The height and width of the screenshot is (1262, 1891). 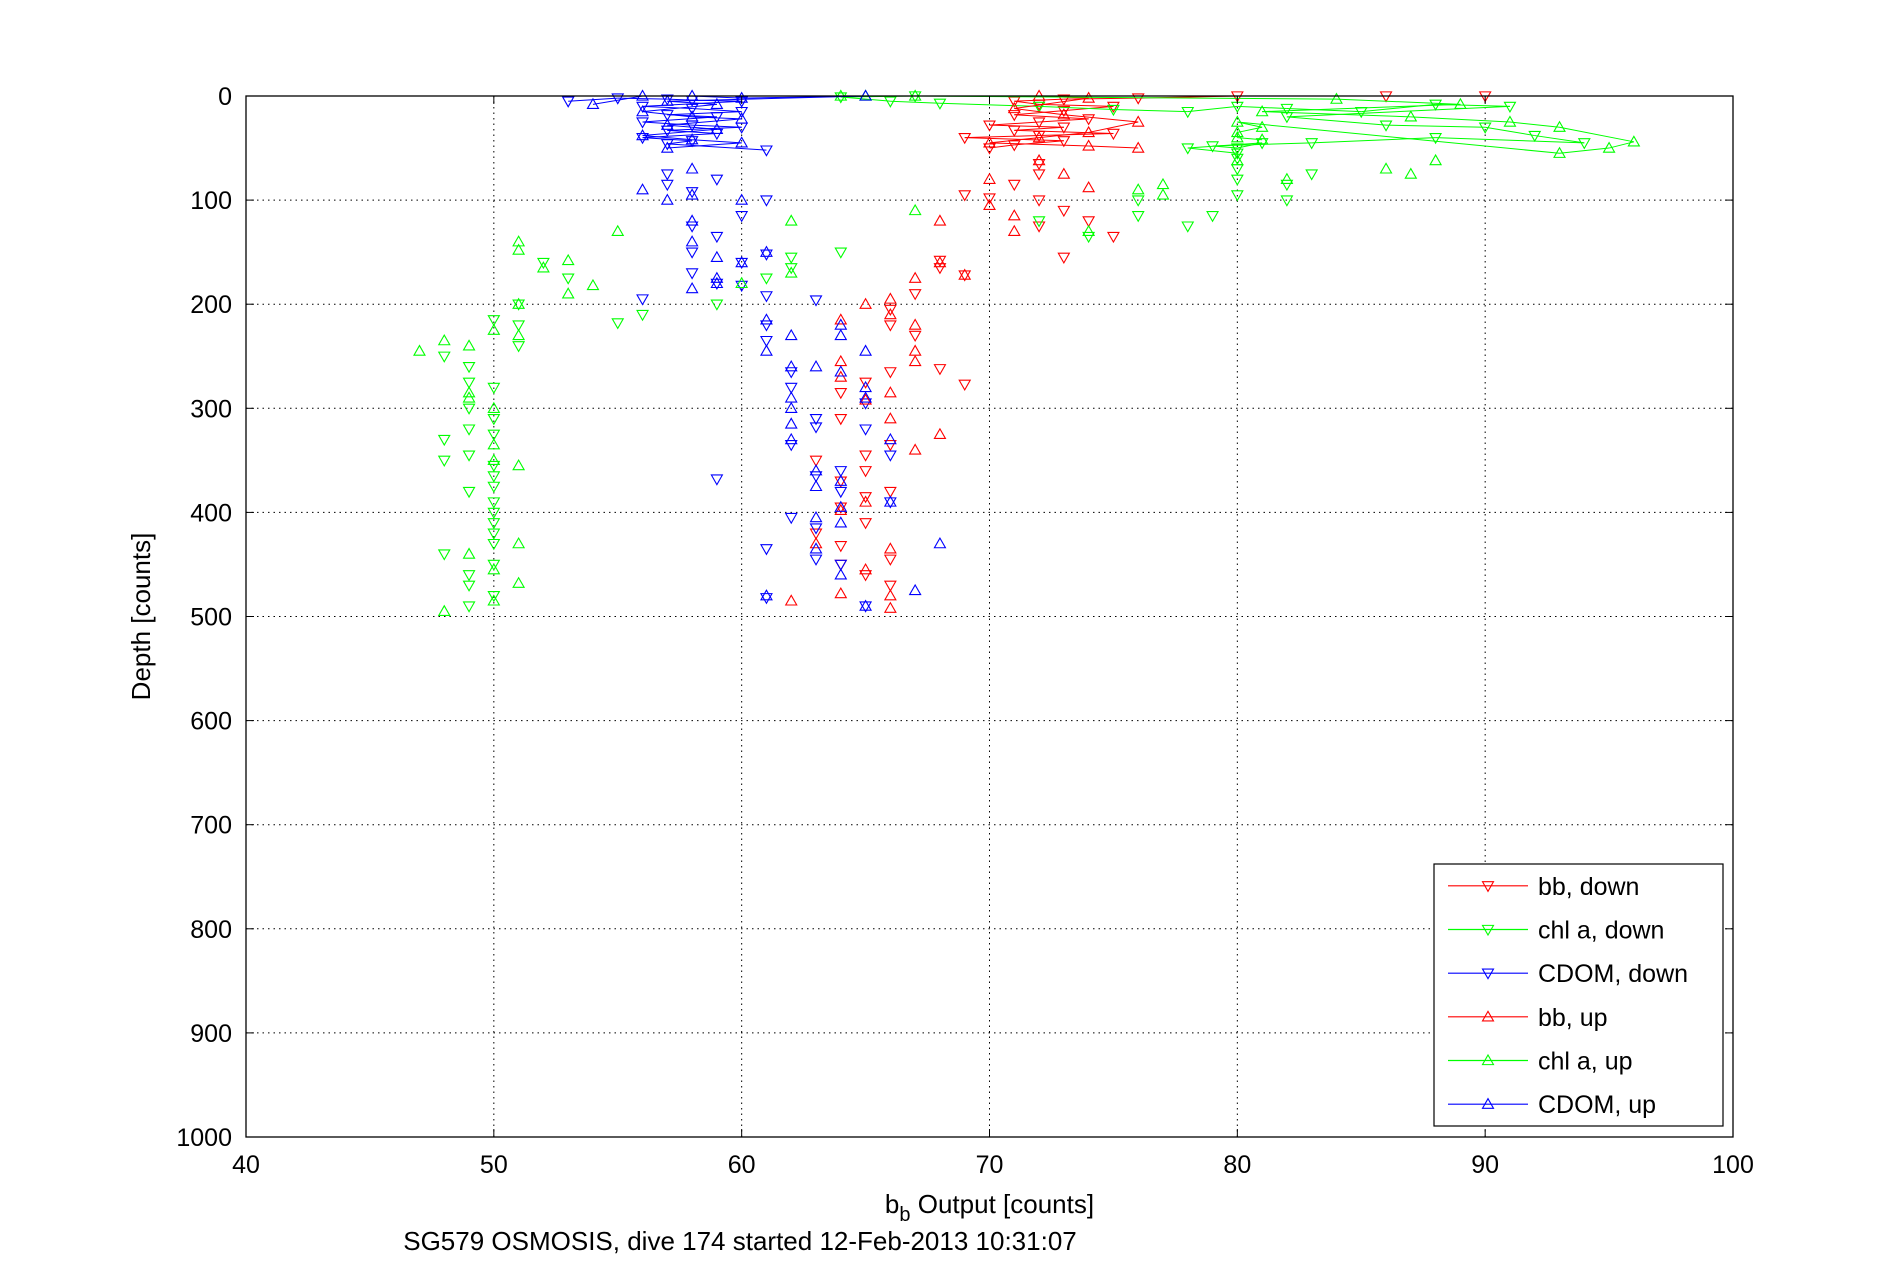 I want to click on legend-item: CDOM, up, so click(x=1552, y=1105).